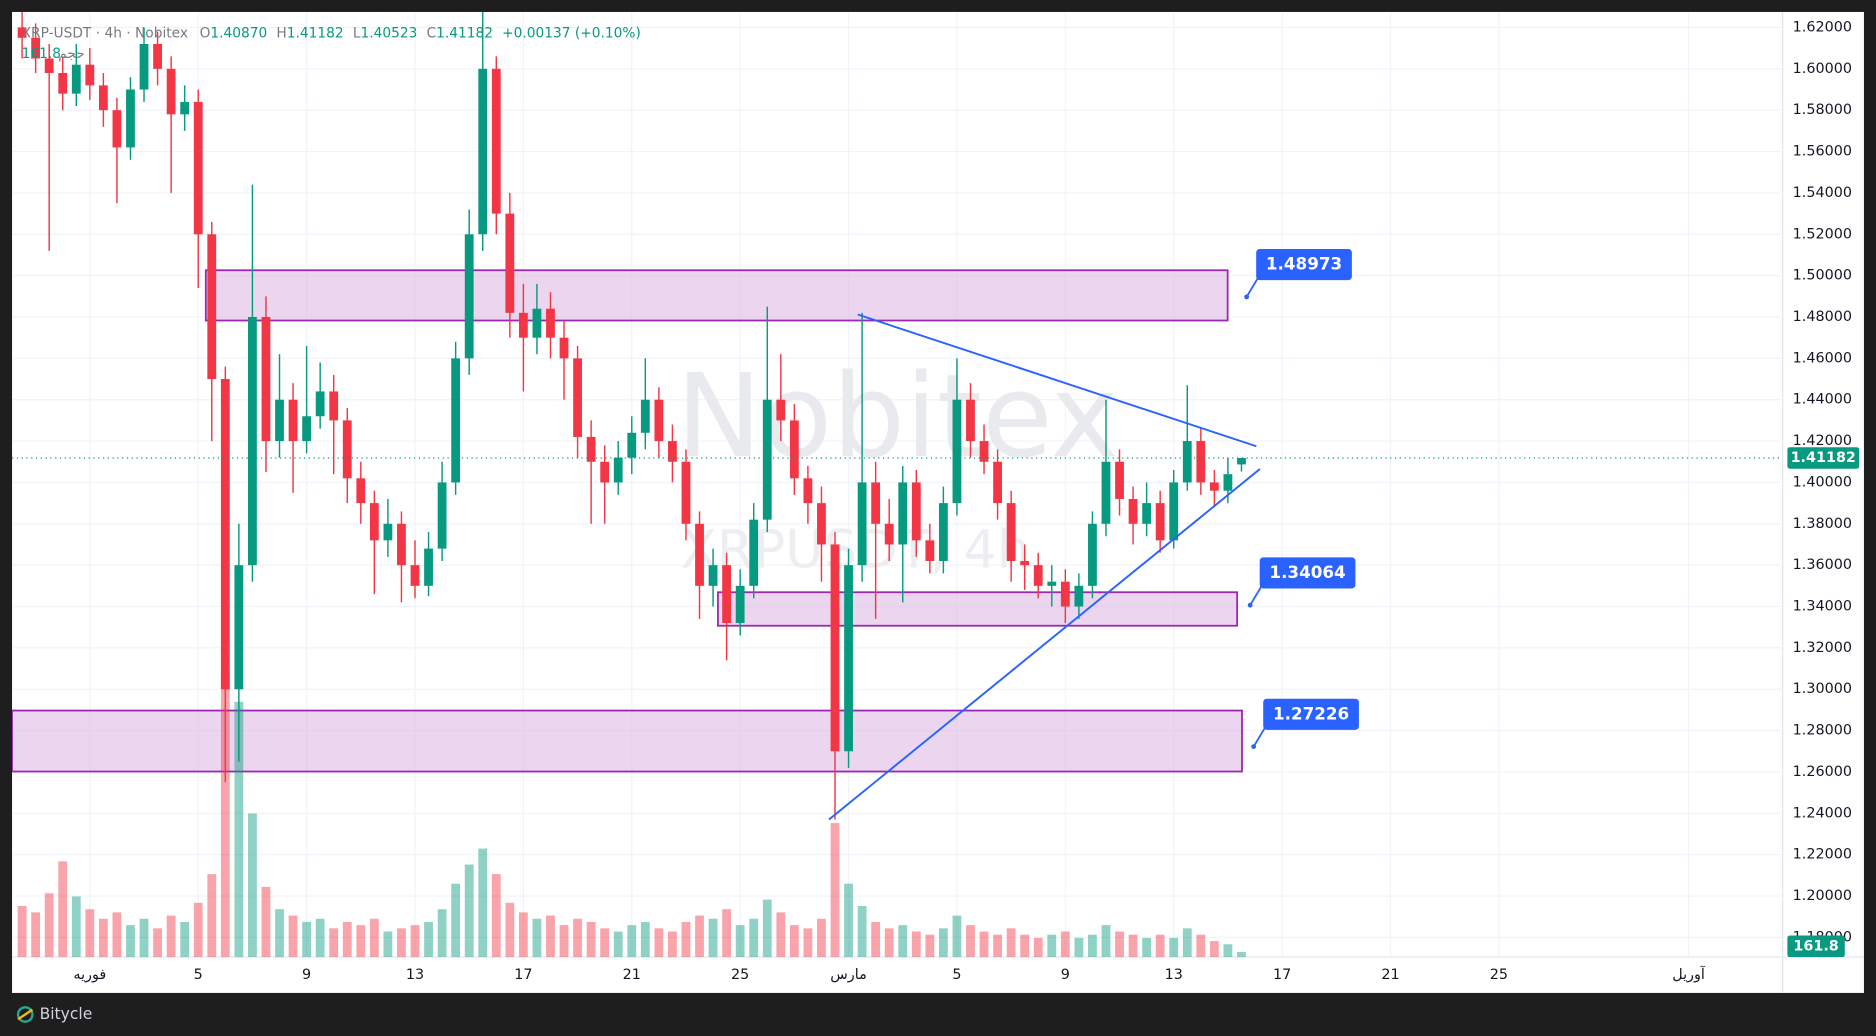 The image size is (1876, 1036). Describe the element at coordinates (1822, 813) in the screenshot. I see `y-tick-label: 1.24000` at that location.